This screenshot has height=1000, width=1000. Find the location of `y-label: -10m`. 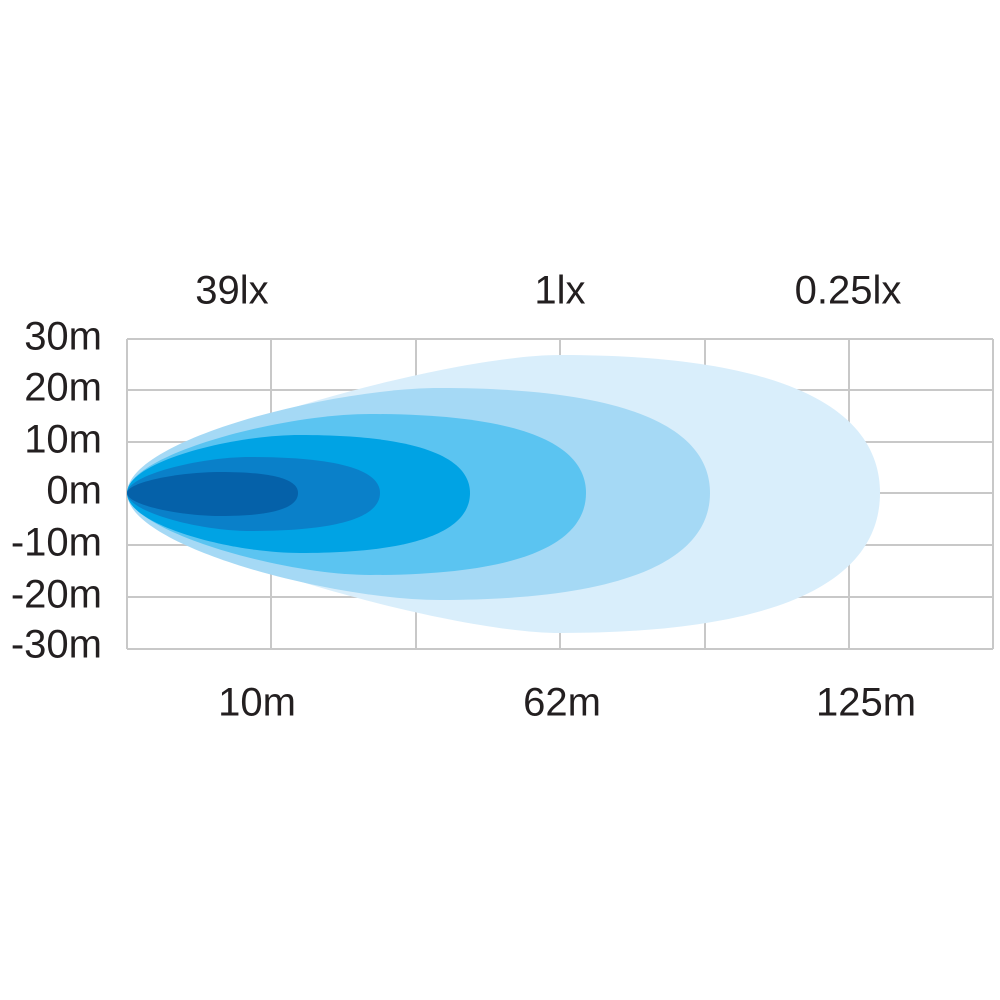

y-label: -10m is located at coordinates (56, 543).